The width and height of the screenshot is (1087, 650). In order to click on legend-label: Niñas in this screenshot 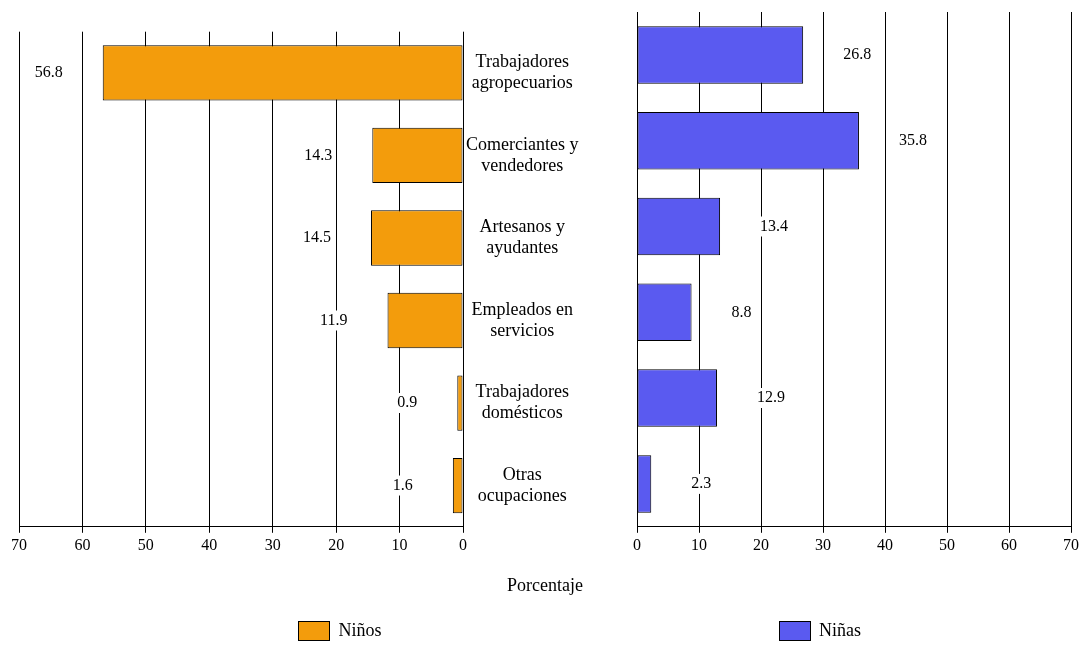, I will do `click(840, 630)`.